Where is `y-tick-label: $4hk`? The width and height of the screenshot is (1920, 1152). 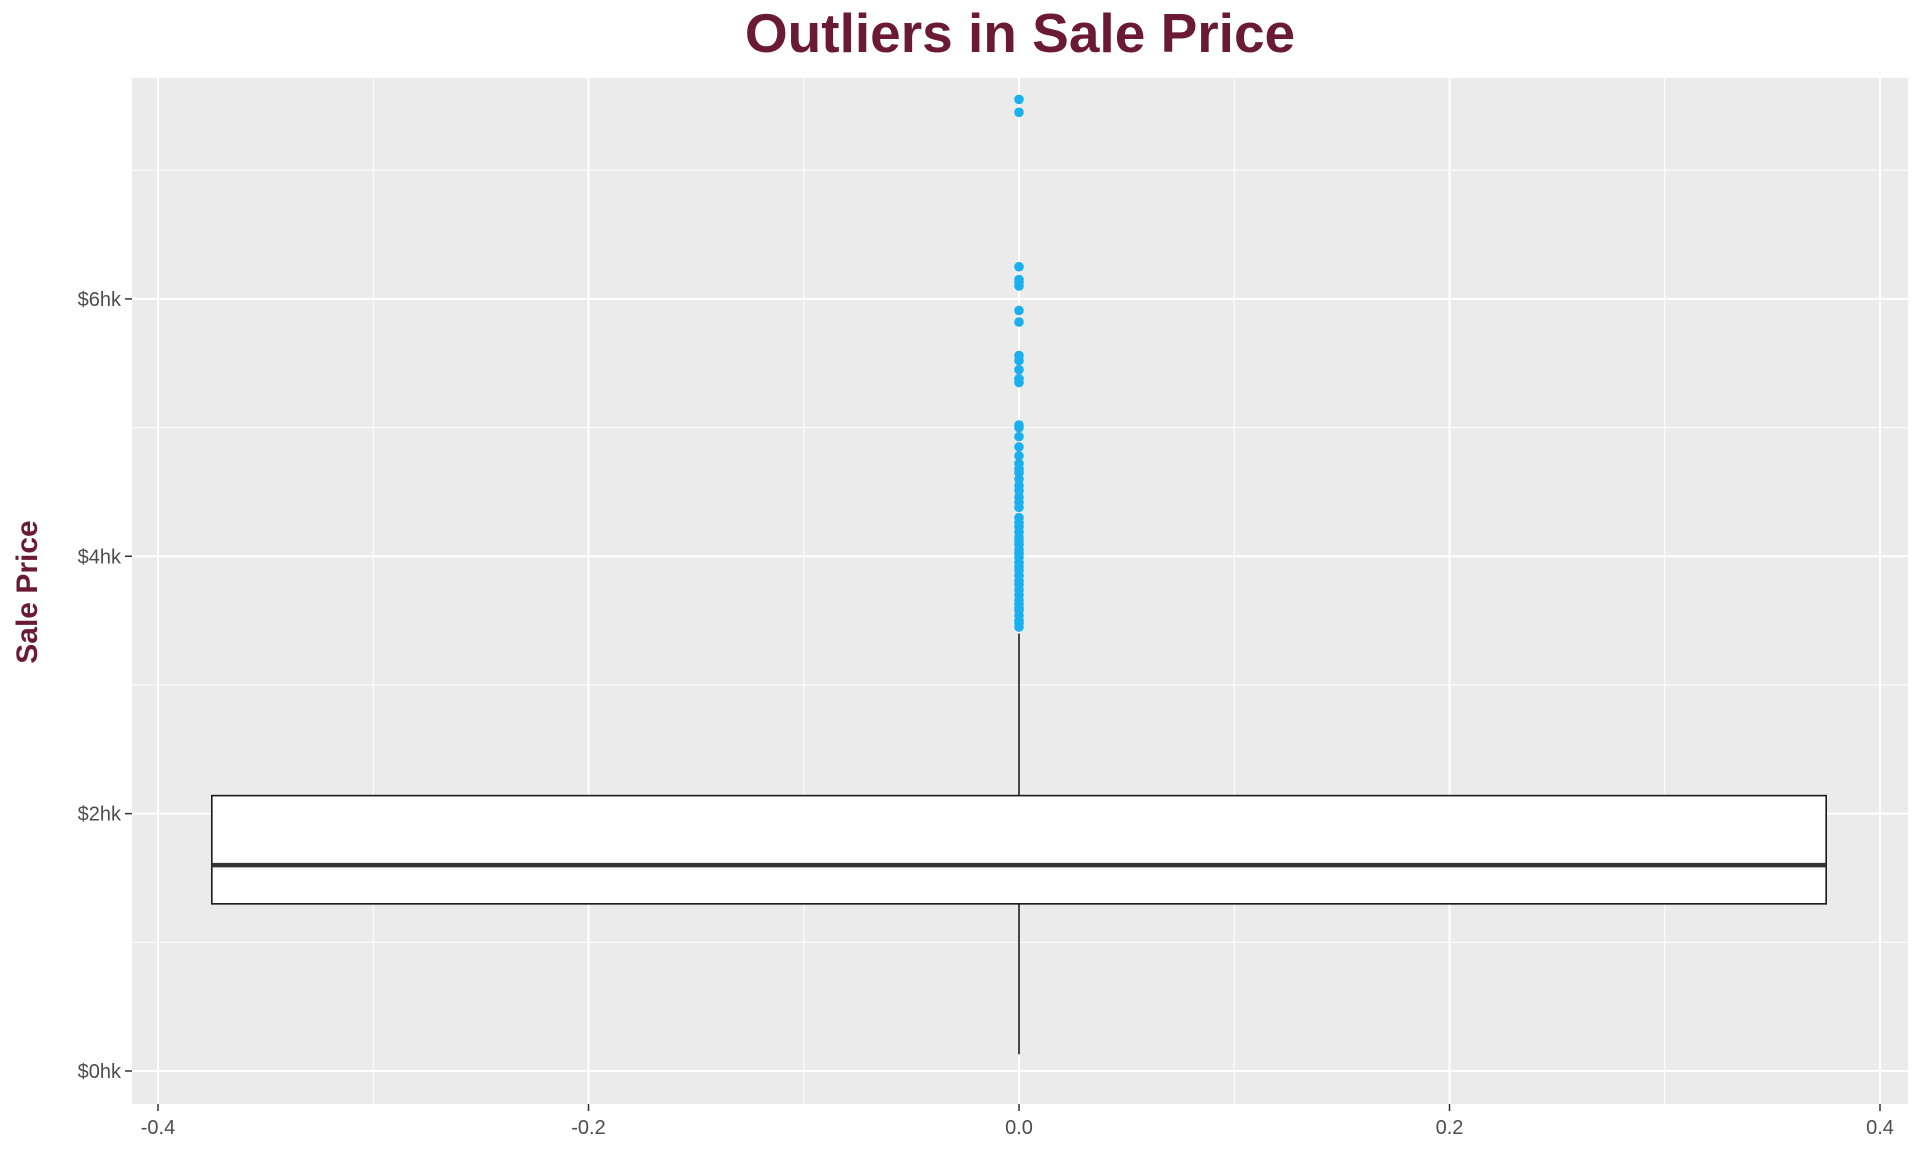 y-tick-label: $4hk is located at coordinates (100, 557).